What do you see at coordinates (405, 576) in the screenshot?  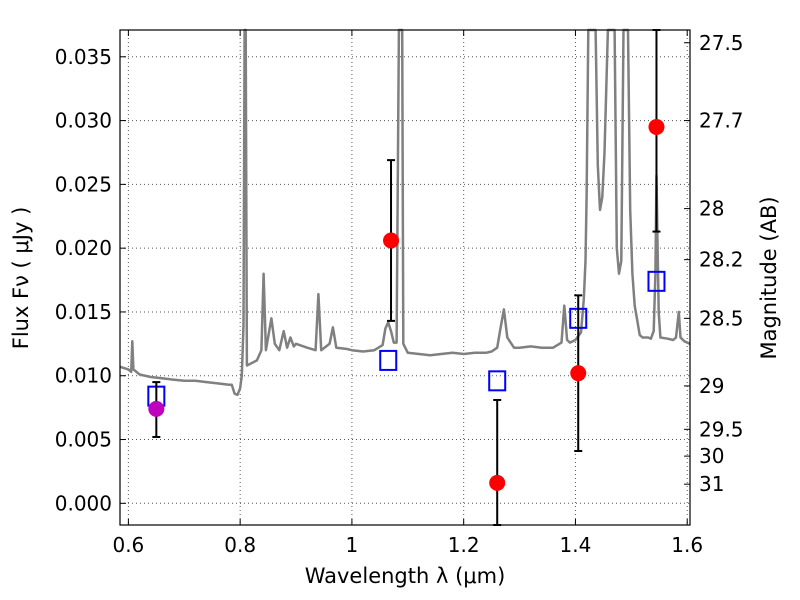 I see `x-axis-label: Wavelength λ (μm)` at bounding box center [405, 576].